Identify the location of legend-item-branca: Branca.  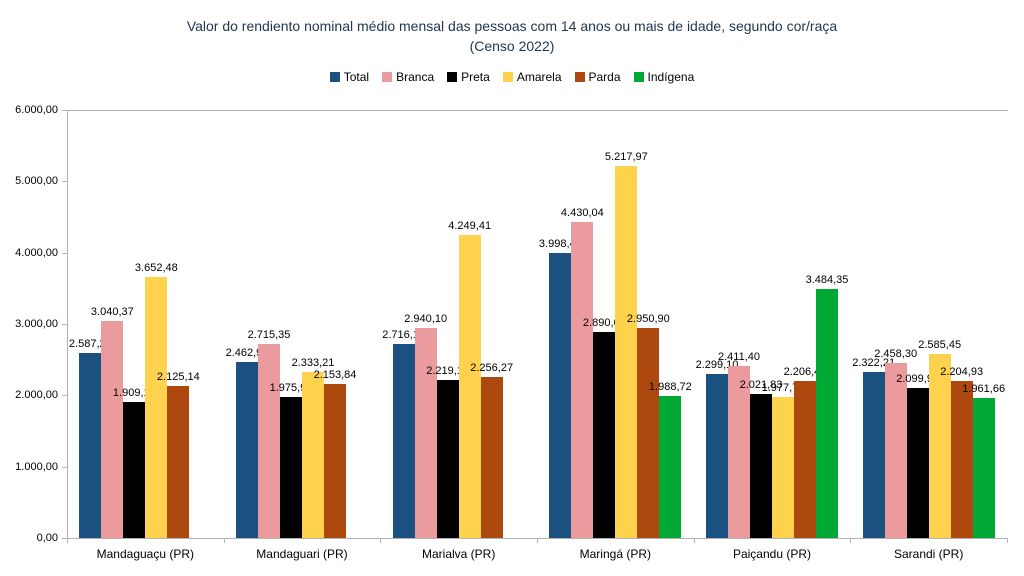
(408, 77).